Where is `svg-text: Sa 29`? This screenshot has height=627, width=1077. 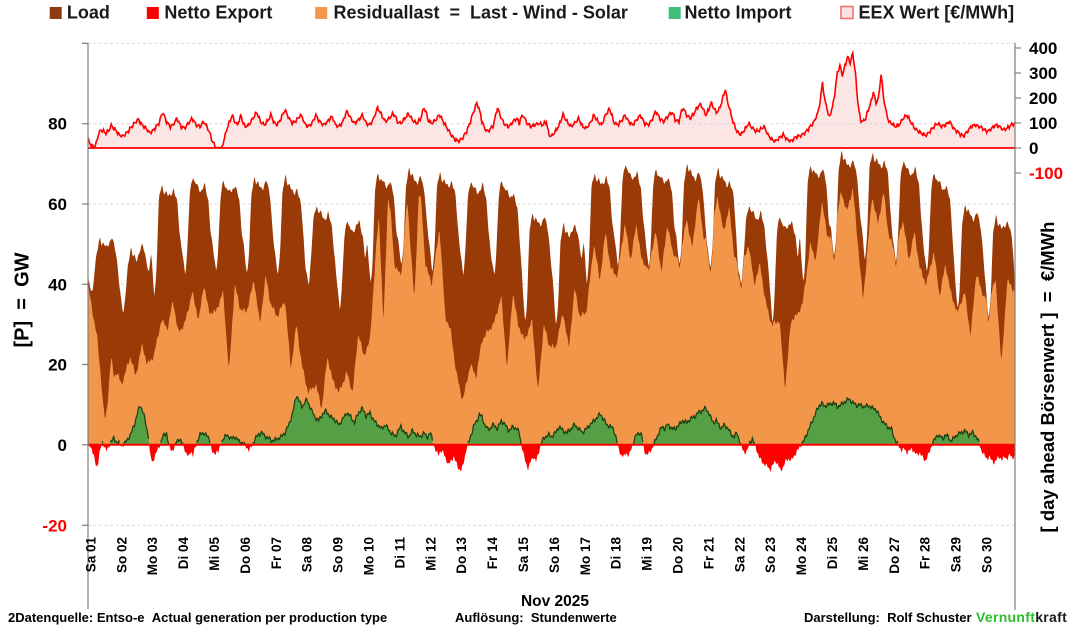
svg-text: Sa 29 is located at coordinates (956, 554).